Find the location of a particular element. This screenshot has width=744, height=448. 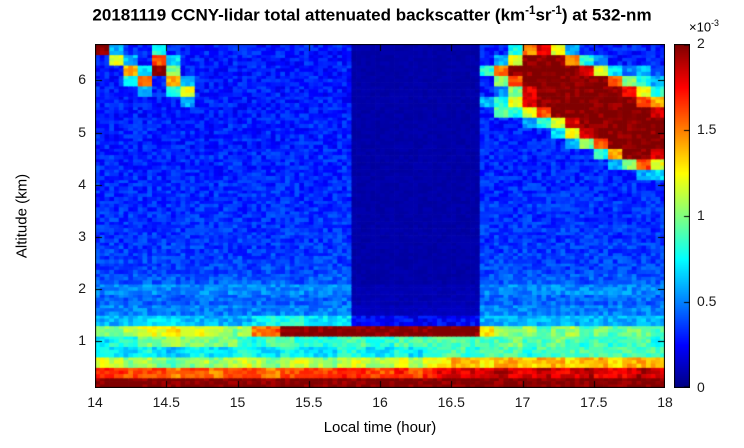

colorbar-scale-base: ×10 is located at coordinates (700, 27).